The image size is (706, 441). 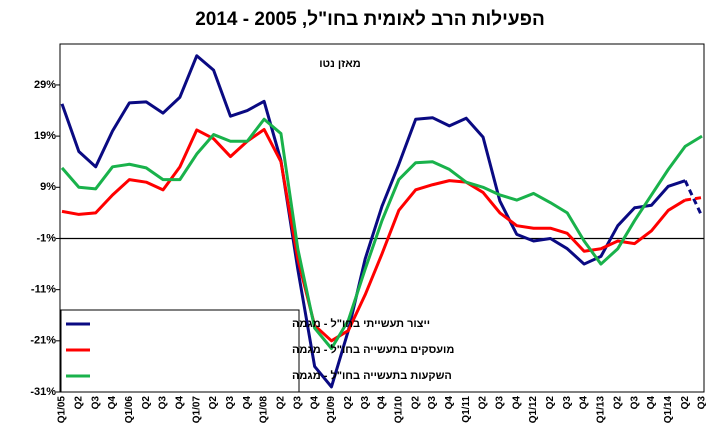 I want to click on chart-title: הפעילות הרב לאומית בחו"ל, 2005 - 2014, so click(x=370, y=19).